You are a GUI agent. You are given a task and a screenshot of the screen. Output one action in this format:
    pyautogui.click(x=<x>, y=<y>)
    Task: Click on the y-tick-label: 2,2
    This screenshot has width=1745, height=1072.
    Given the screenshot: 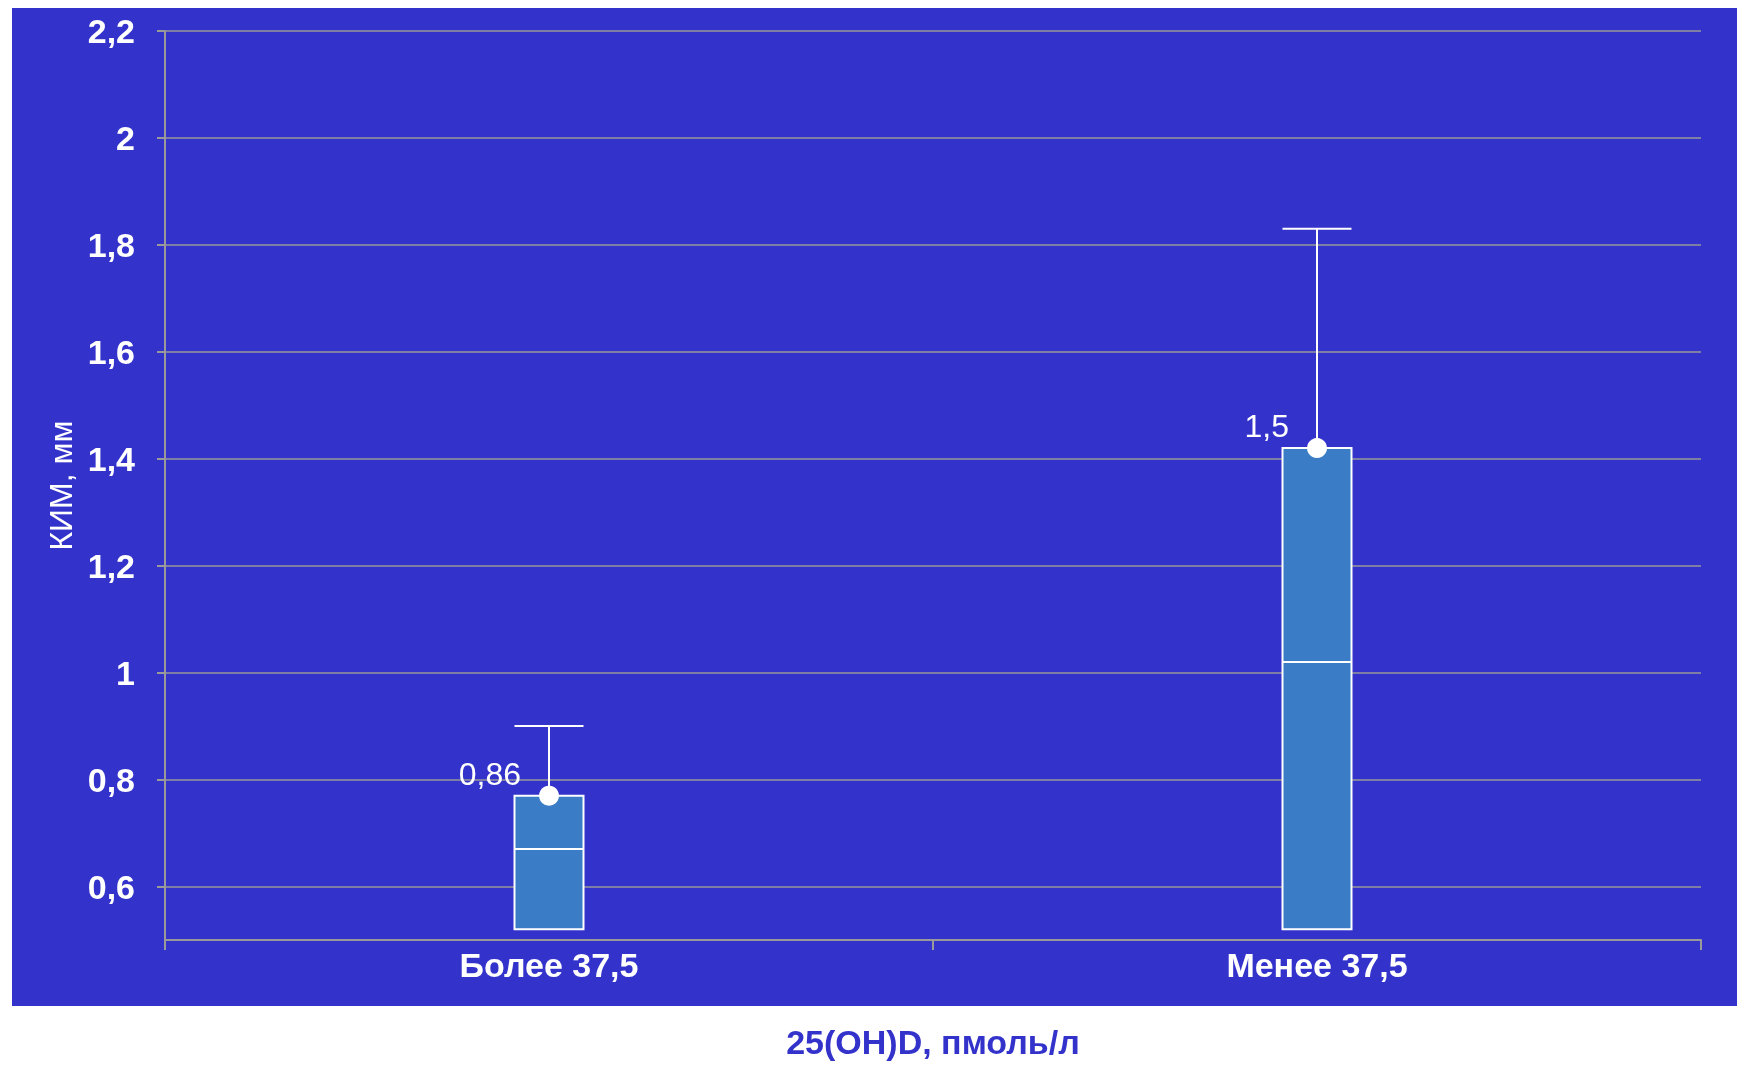 What is the action you would take?
    pyautogui.click(x=111, y=31)
    